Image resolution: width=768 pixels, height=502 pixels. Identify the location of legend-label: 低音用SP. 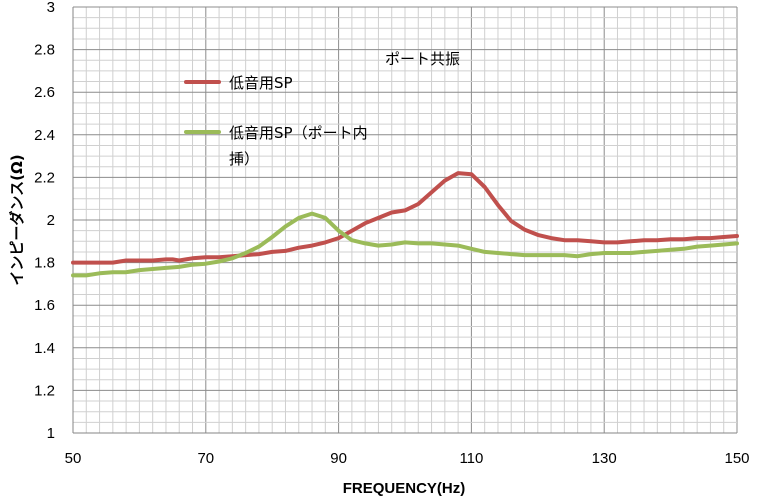
(261, 83).